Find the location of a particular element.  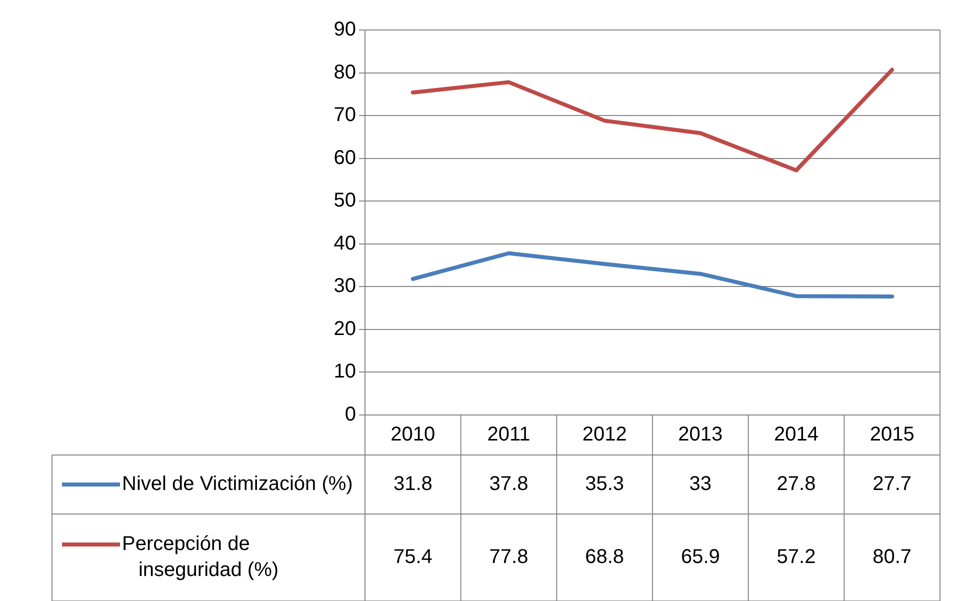

y-tick-label: 90 is located at coordinates (345, 29).